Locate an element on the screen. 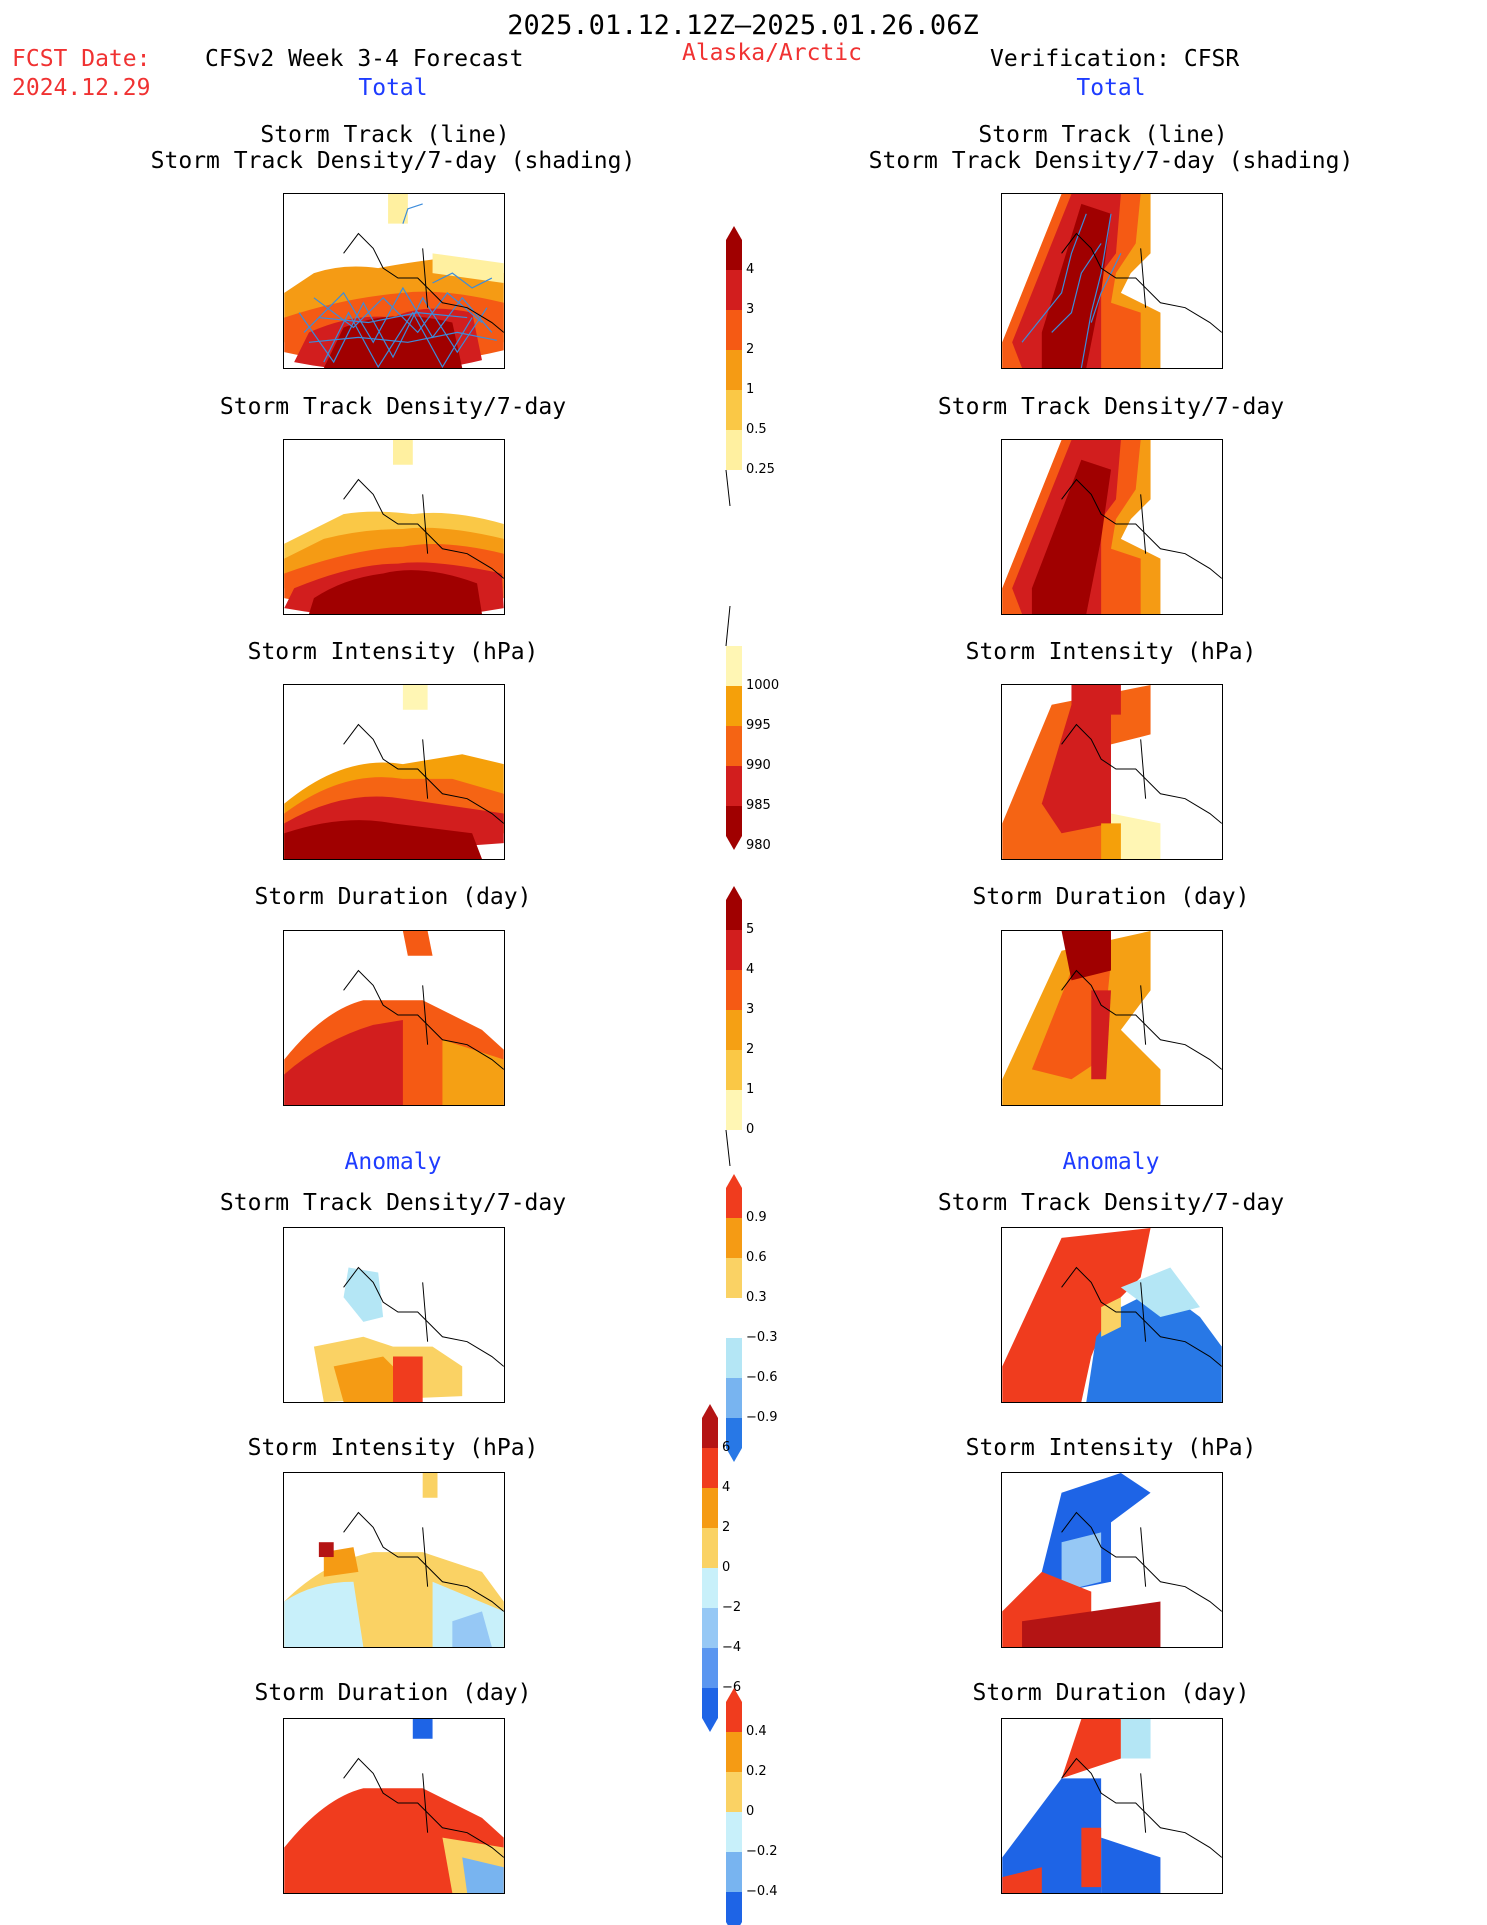 The width and height of the screenshot is (1487, 1925). right-intensity-map-graphic is located at coordinates (1112, 772).